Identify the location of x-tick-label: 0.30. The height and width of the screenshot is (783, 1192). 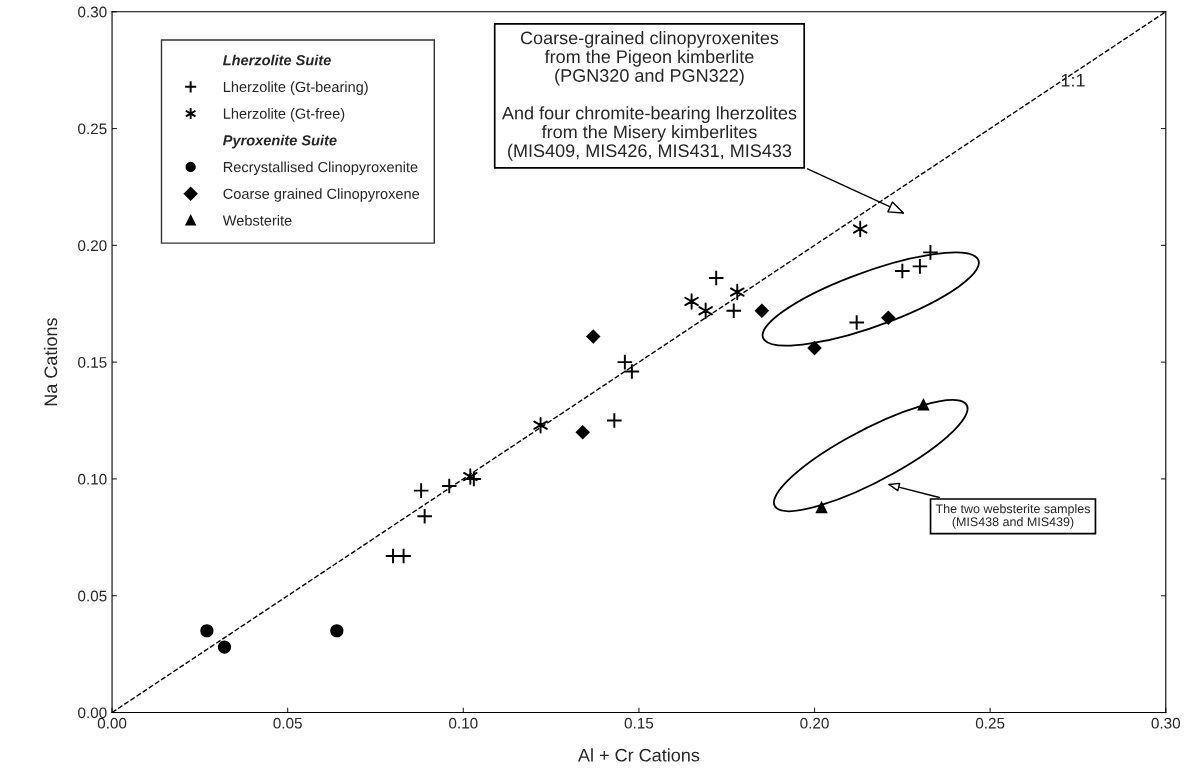
(1166, 723).